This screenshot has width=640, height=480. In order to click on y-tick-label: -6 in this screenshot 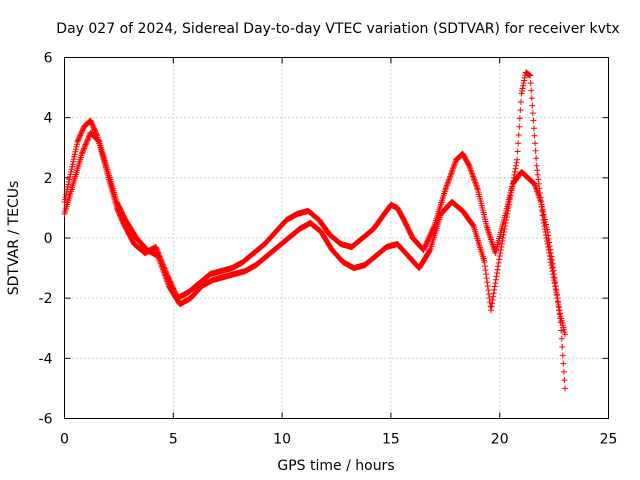, I will do `click(46, 420)`.